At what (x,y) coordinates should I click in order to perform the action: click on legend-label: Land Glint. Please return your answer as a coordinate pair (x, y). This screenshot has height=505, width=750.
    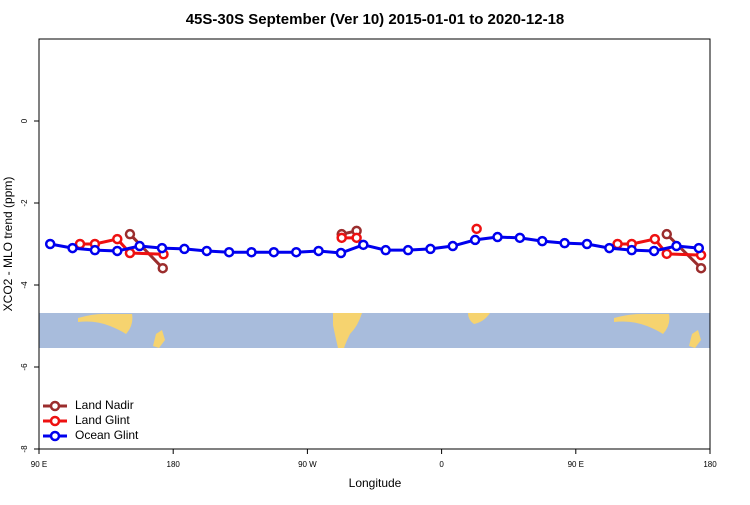
    Looking at the image, I should click on (102, 420).